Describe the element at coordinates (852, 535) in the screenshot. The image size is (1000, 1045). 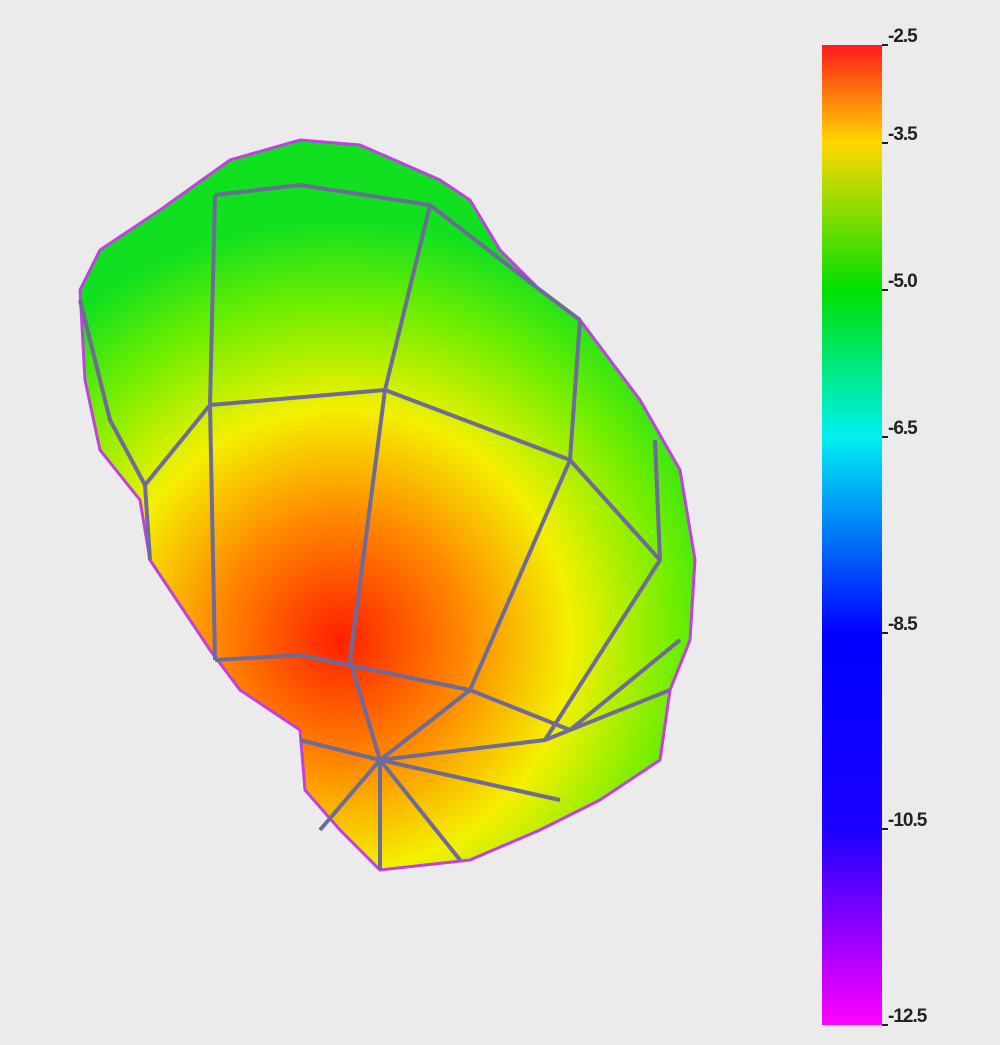
I see `colorbar` at that location.